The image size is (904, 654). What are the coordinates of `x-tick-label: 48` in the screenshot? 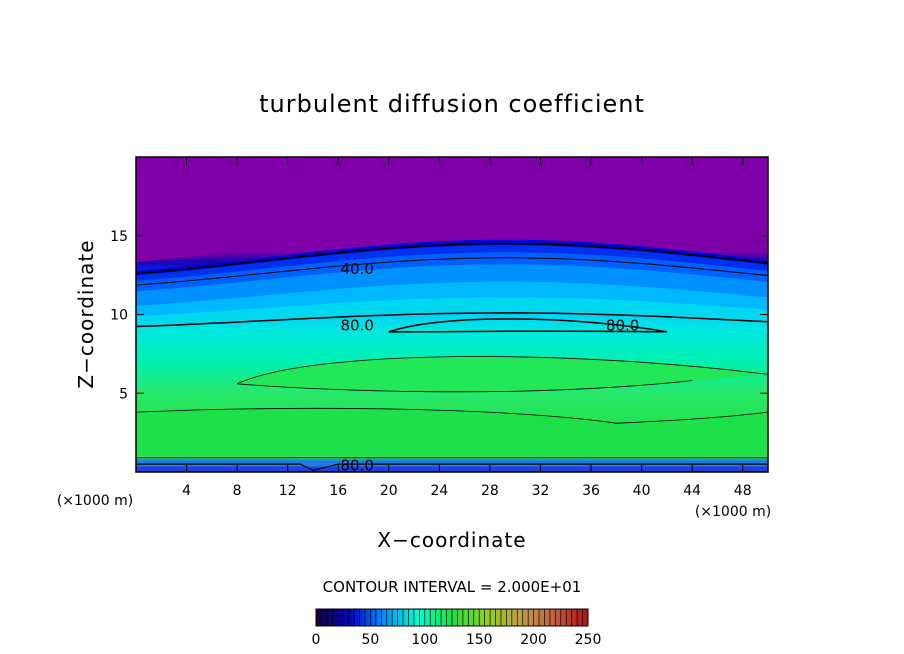 It's located at (743, 491).